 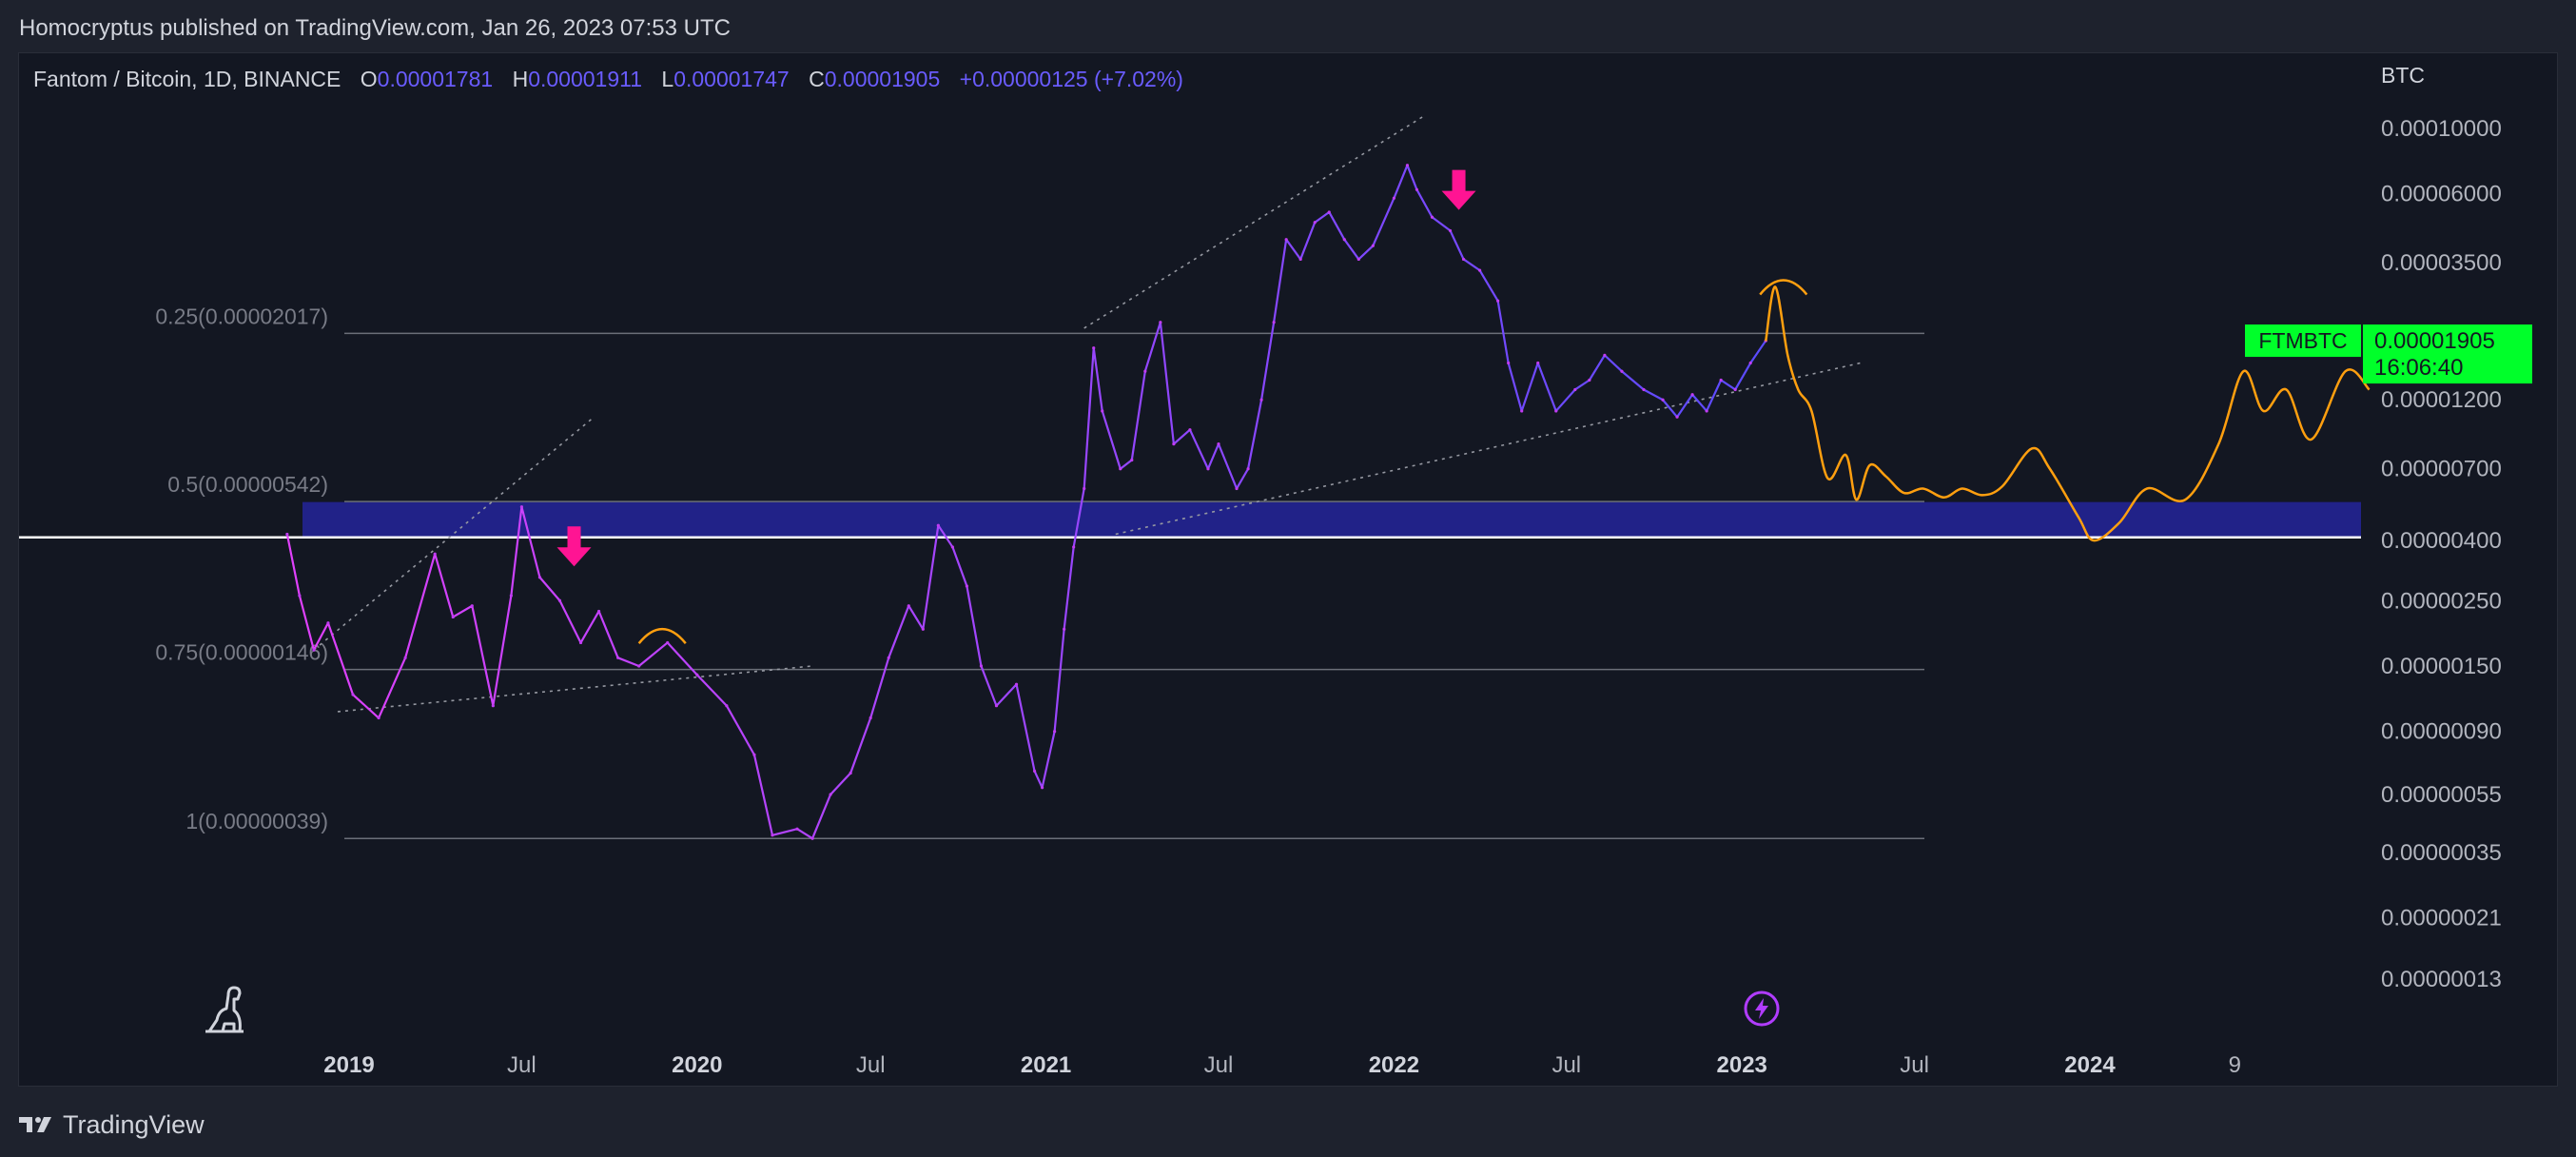 I want to click on y-tick-label: 0.00000021, so click(x=2442, y=918).